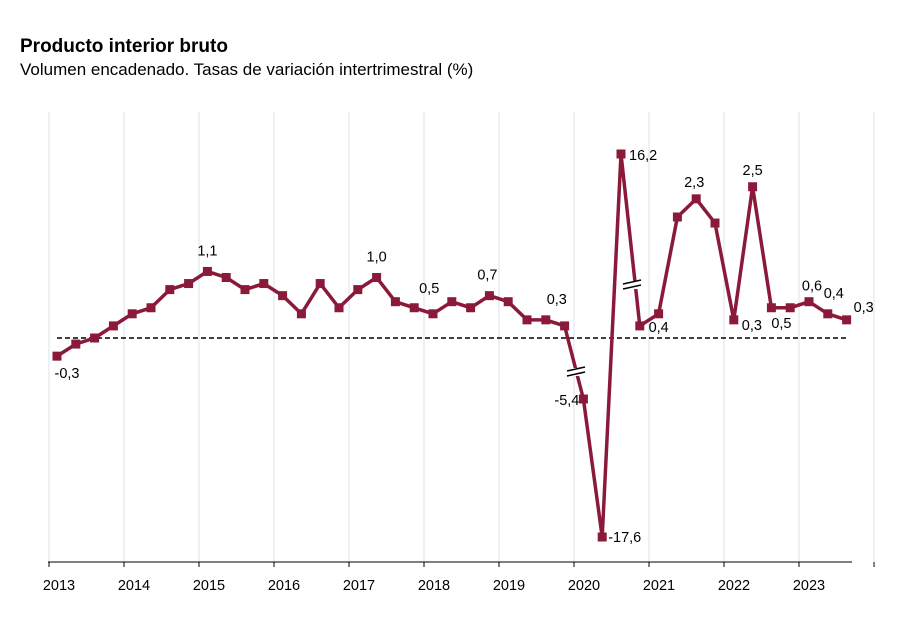  I want to click on x-tick-label: 2017, so click(359, 586).